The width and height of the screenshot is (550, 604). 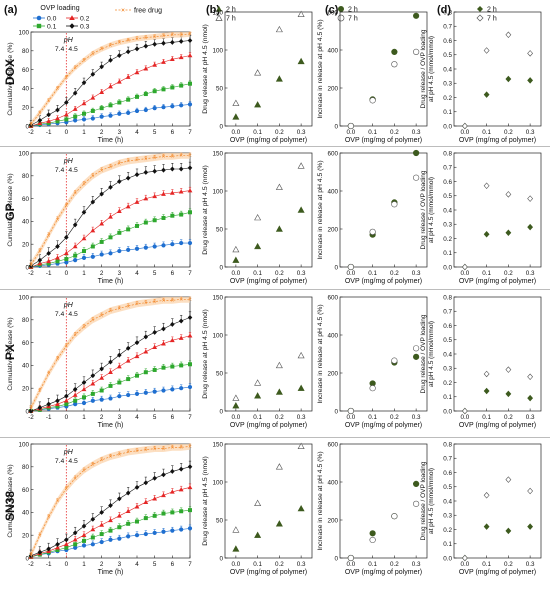 What do you see at coordinates (73, 49) in the screenshot?
I see `ph-after-label: 4.5` at bounding box center [73, 49].